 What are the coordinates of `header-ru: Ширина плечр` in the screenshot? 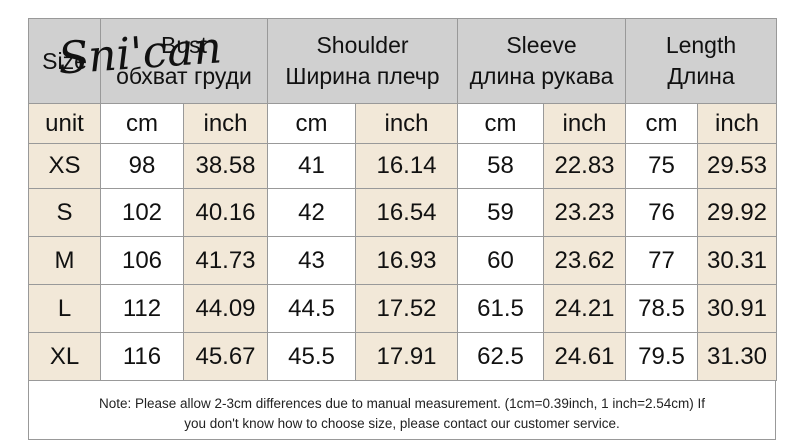 It's located at (362, 76).